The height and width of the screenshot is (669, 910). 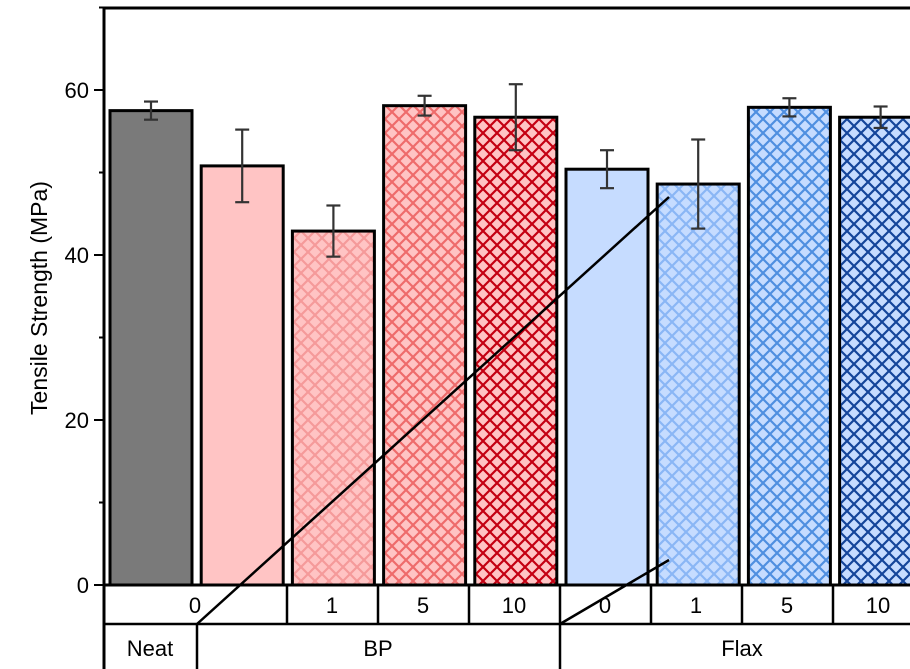 I want to click on table-rule, so click(x=614, y=592).